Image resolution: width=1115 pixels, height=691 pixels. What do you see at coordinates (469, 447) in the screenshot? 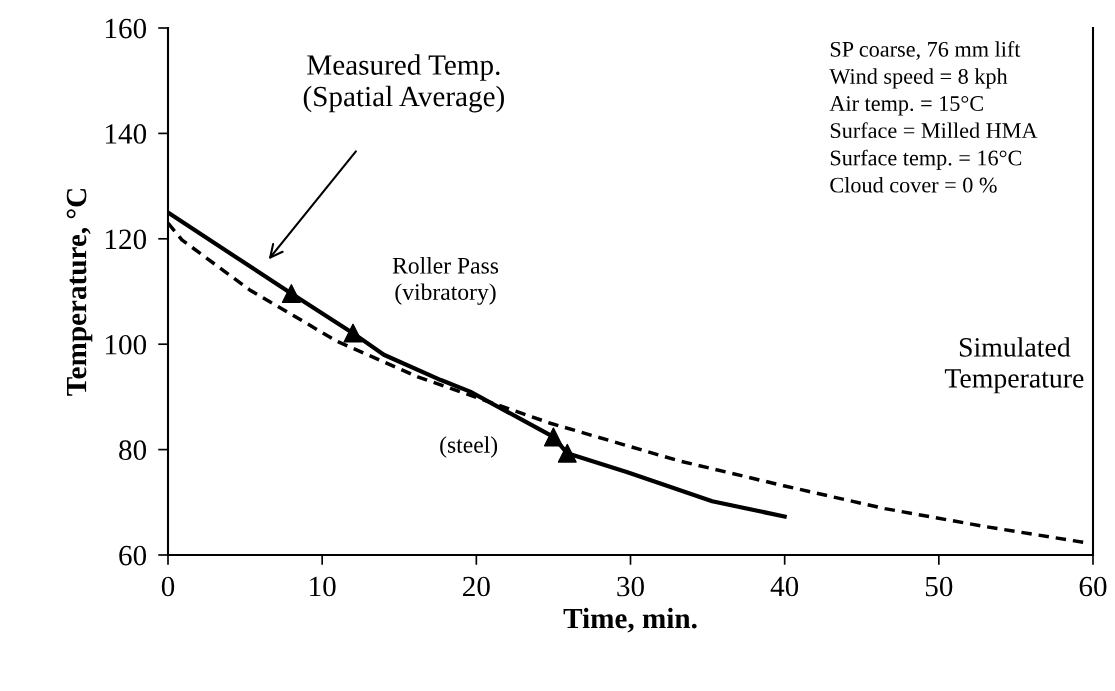
I see `annotation: (steel)` at bounding box center [469, 447].